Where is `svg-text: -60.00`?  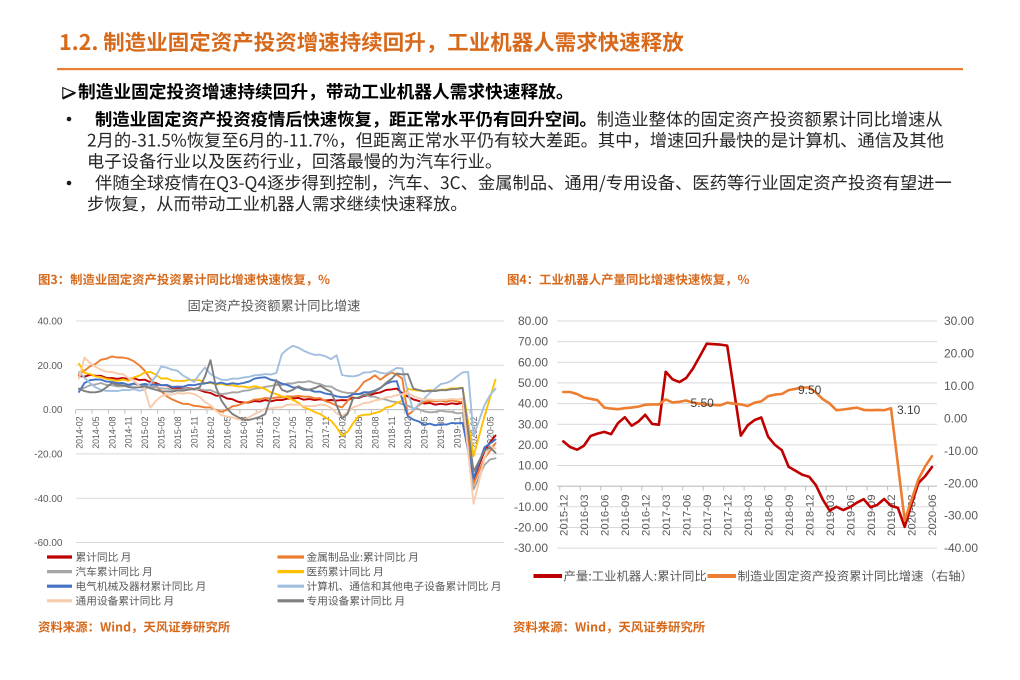
svg-text: -60.00 is located at coordinates (48, 543).